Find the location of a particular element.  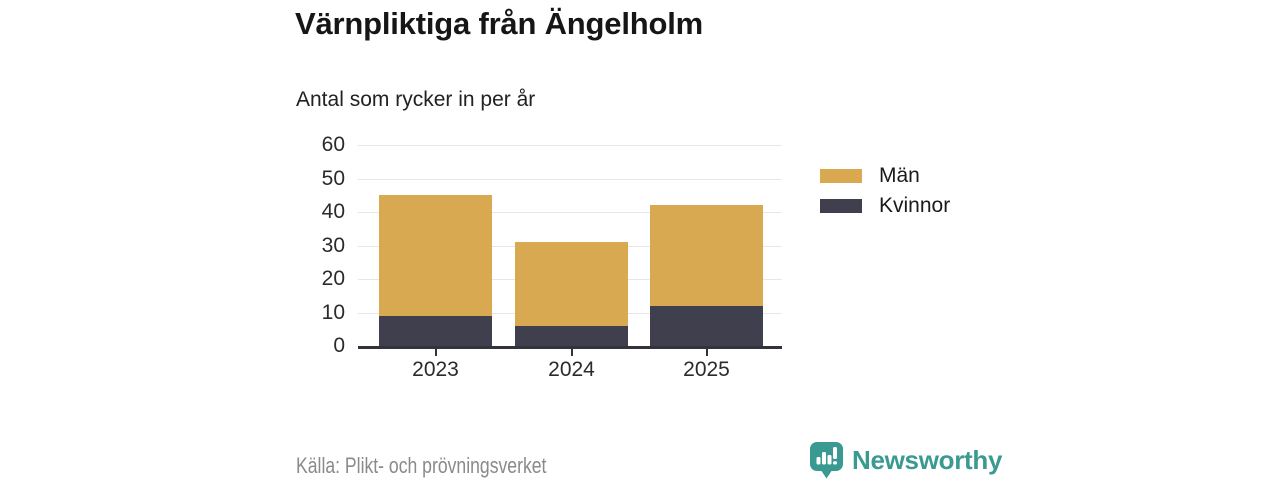

bar-segment-2025-kvinnor is located at coordinates (706, 325).